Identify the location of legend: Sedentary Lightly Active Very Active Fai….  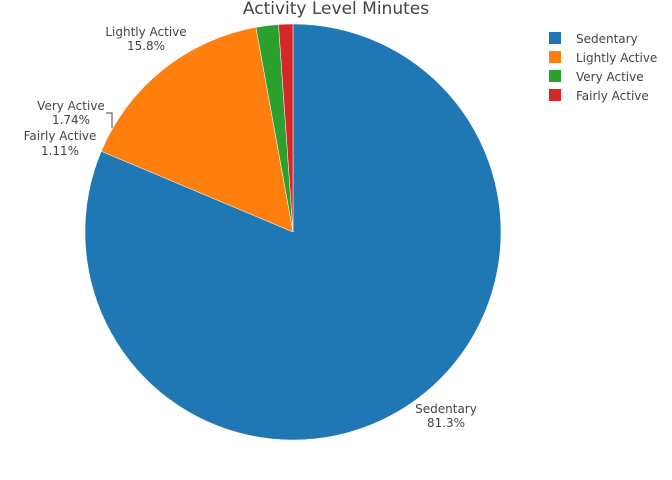
(603, 67).